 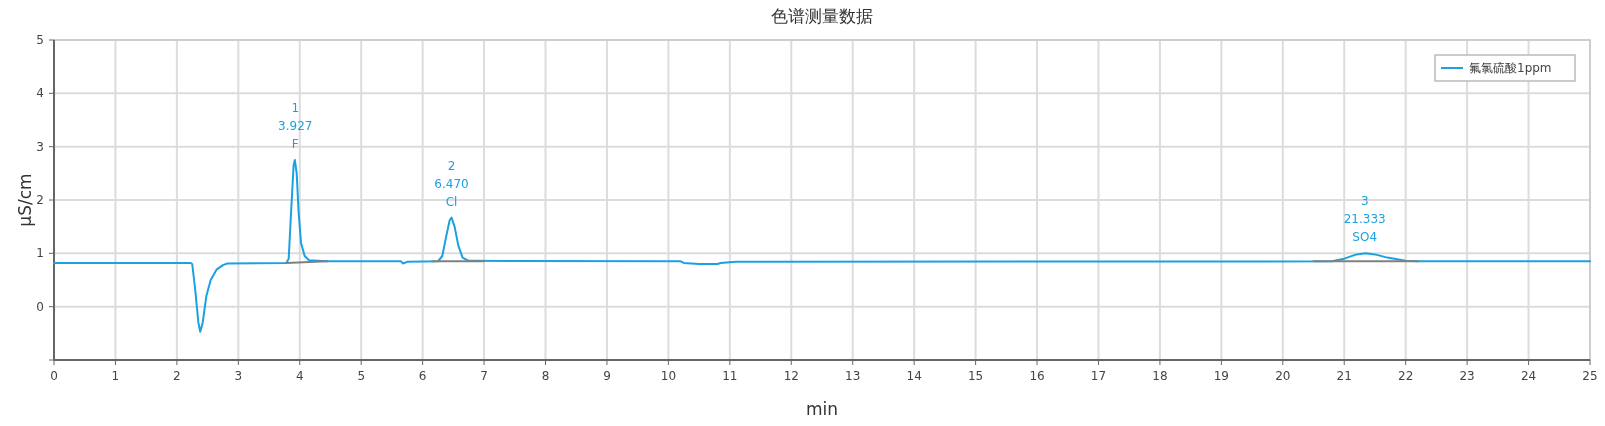 I want to click on y-tick-label: 1, so click(x=40, y=253).